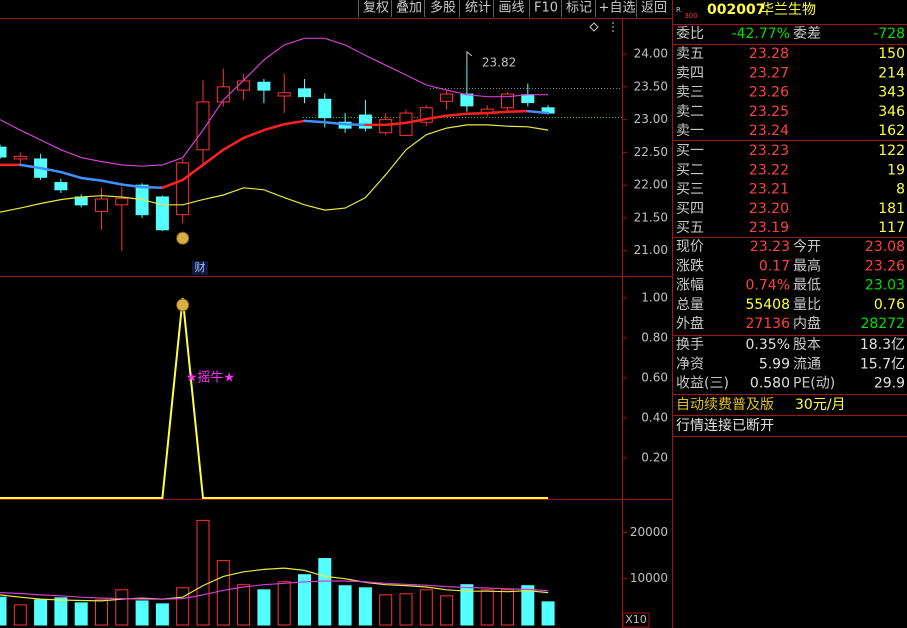 The width and height of the screenshot is (907, 628). Describe the element at coordinates (690, 228) in the screenshot. I see `book-label: 买五` at that location.